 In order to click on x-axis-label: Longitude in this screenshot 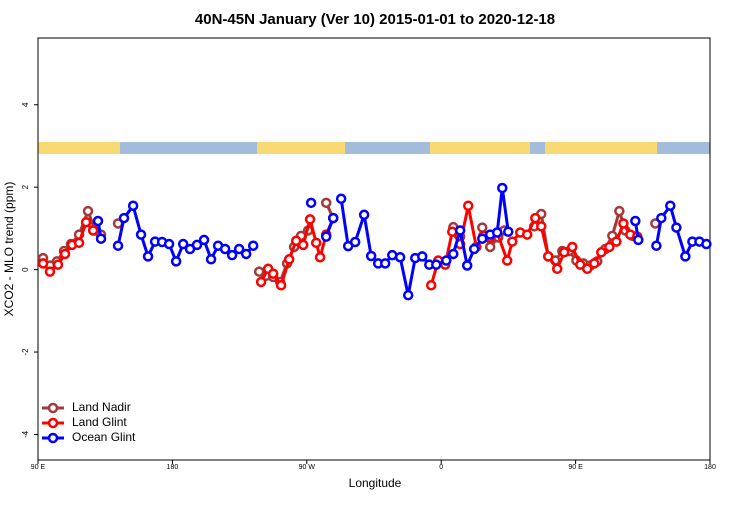, I will do `click(375, 483)`.